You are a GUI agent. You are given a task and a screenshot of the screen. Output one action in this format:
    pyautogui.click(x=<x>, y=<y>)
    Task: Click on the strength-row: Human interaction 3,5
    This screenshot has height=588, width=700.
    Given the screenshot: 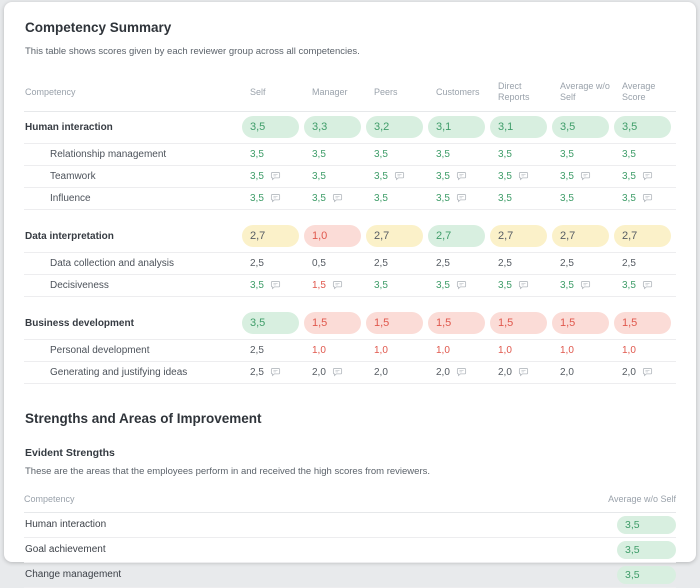 What is the action you would take?
    pyautogui.click(x=350, y=525)
    